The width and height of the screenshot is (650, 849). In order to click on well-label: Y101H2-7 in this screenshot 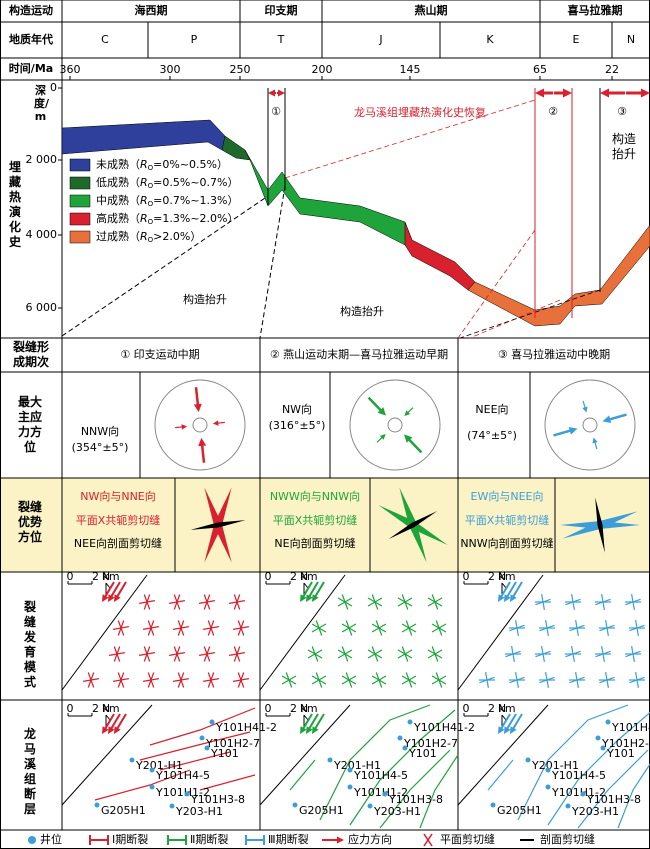, I will do `click(430, 743)`.